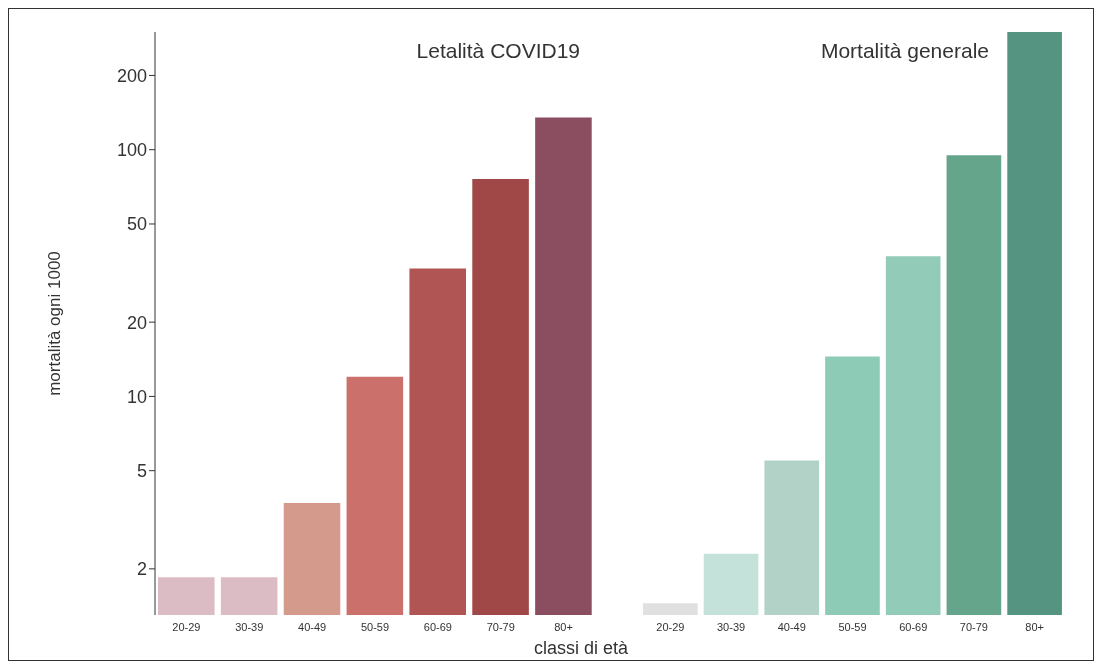  Describe the element at coordinates (131, 75) in the screenshot. I see `y-tick-label: 200` at that location.